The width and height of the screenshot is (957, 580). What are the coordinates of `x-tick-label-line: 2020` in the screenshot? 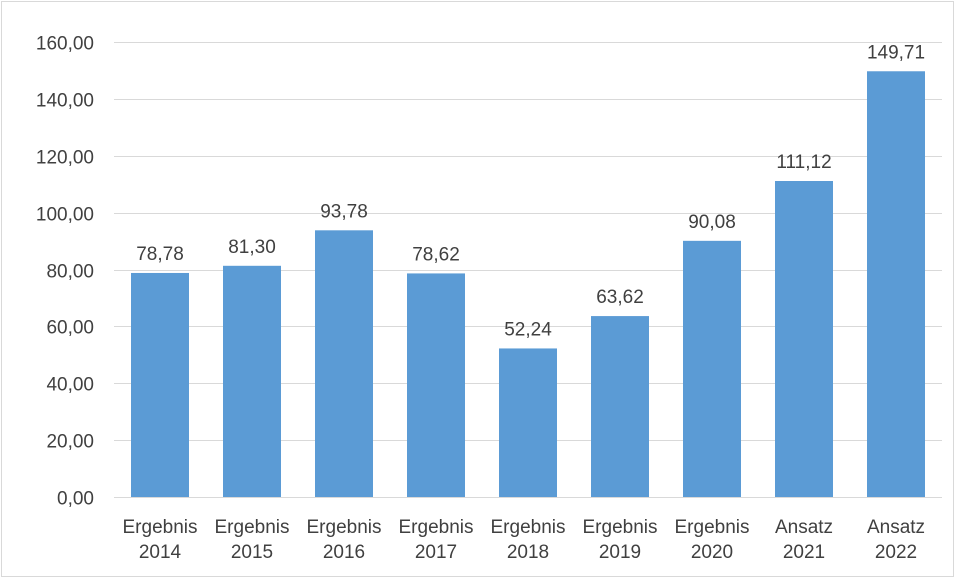 It's located at (712, 552).